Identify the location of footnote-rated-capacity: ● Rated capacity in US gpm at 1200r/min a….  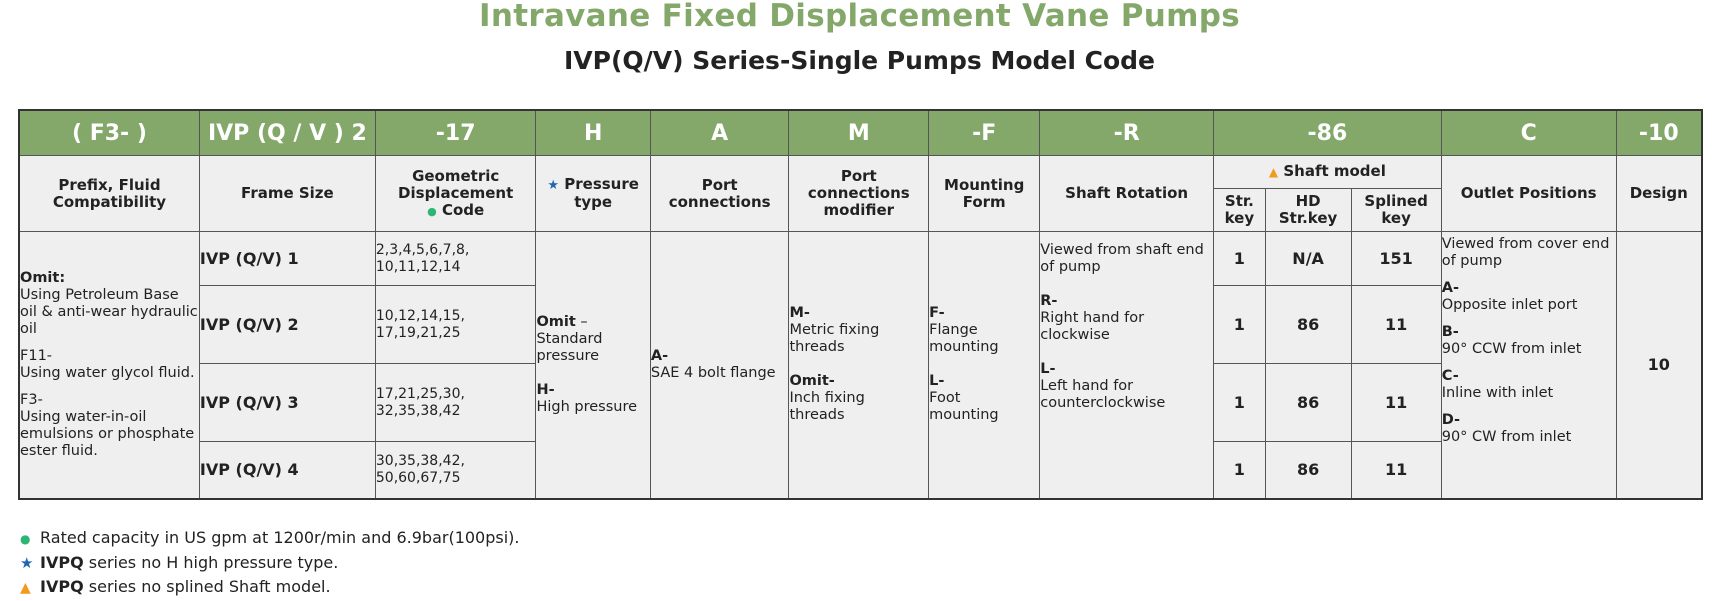
(270, 538).